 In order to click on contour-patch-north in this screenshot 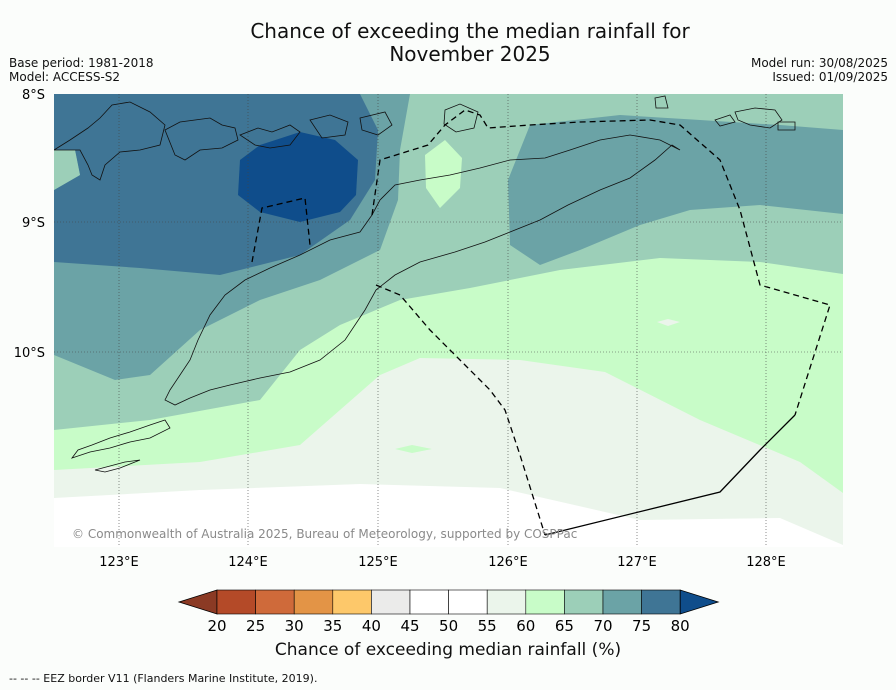, I will do `click(443, 174)`.